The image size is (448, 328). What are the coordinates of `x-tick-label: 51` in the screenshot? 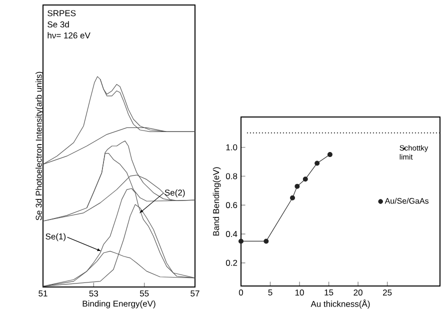 It's located at (43, 293).